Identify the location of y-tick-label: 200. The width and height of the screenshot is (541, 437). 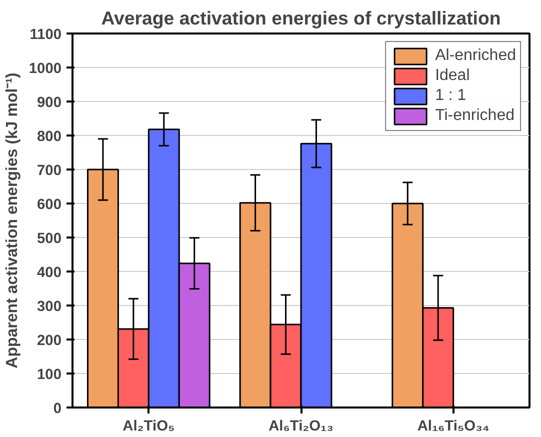
(49, 341).